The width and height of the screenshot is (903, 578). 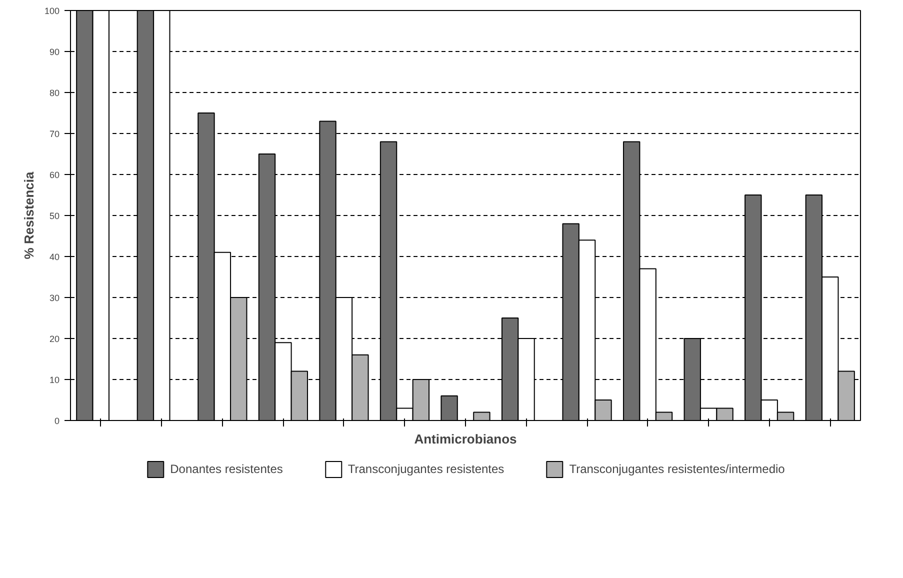 I want to click on y-tick-label: 90, so click(x=54, y=52).